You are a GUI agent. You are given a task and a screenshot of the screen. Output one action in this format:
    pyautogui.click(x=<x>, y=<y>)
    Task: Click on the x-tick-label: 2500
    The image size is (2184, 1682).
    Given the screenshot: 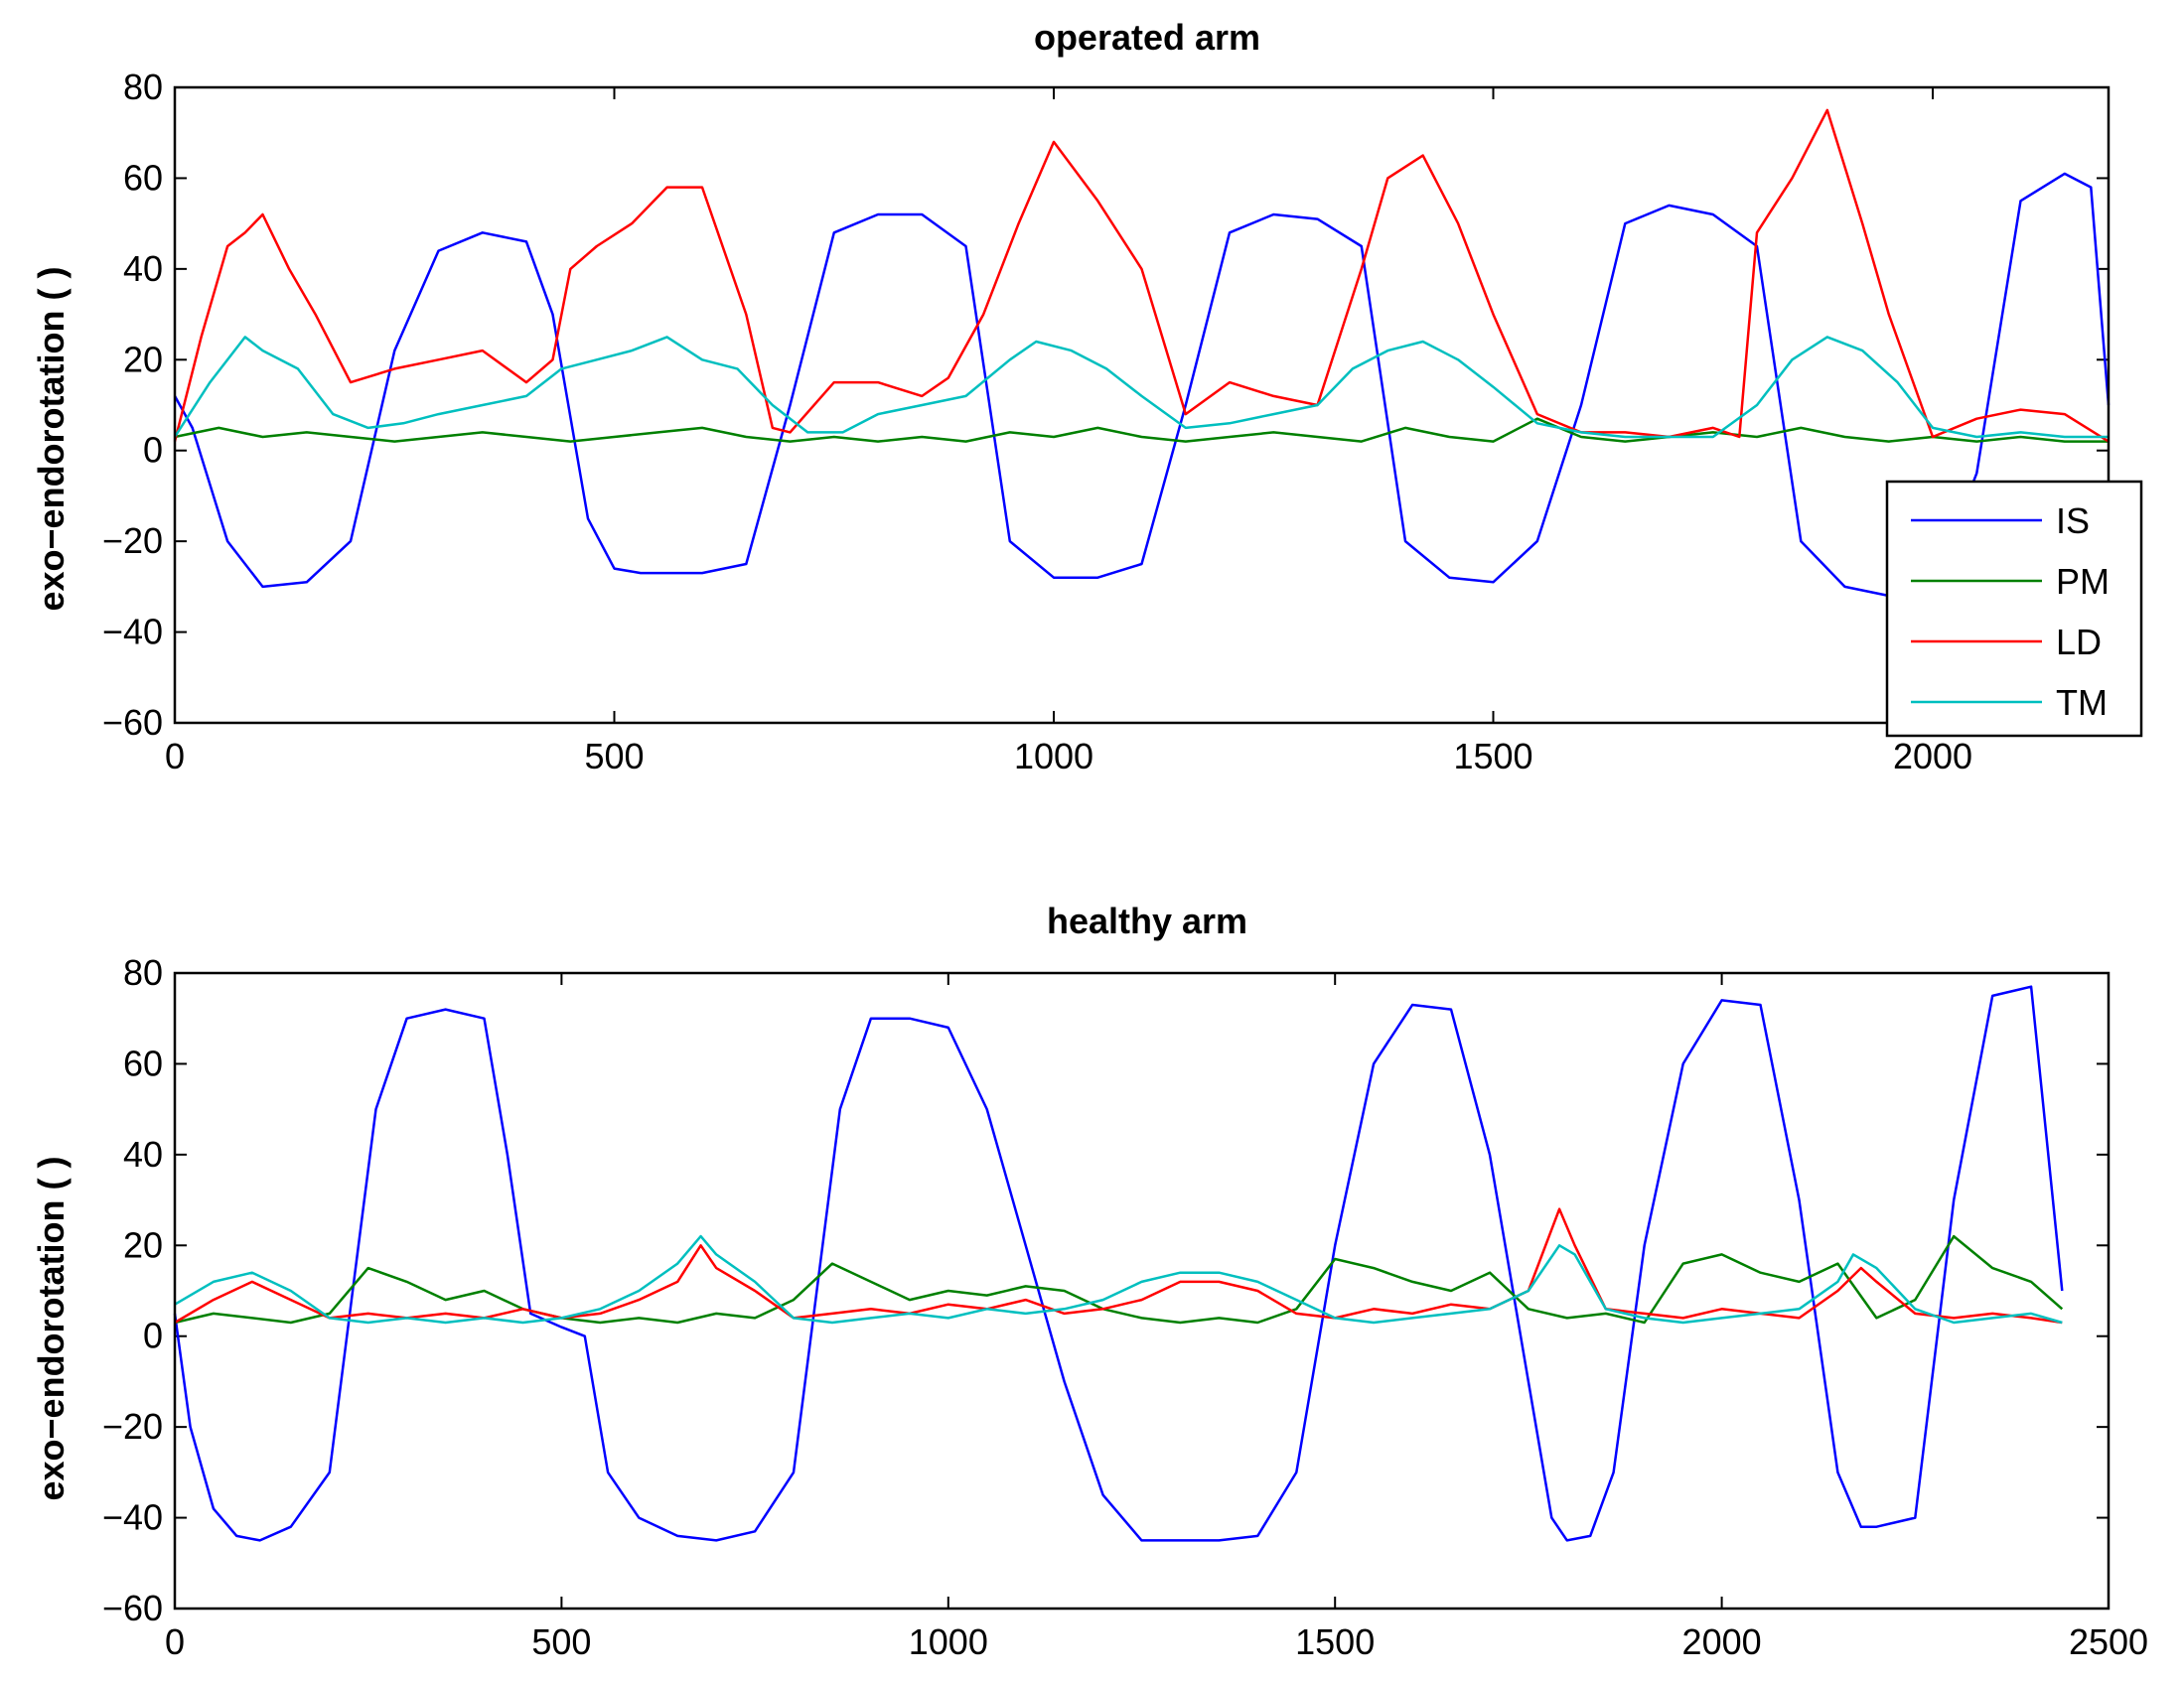 What is the action you would take?
    pyautogui.click(x=2108, y=1642)
    